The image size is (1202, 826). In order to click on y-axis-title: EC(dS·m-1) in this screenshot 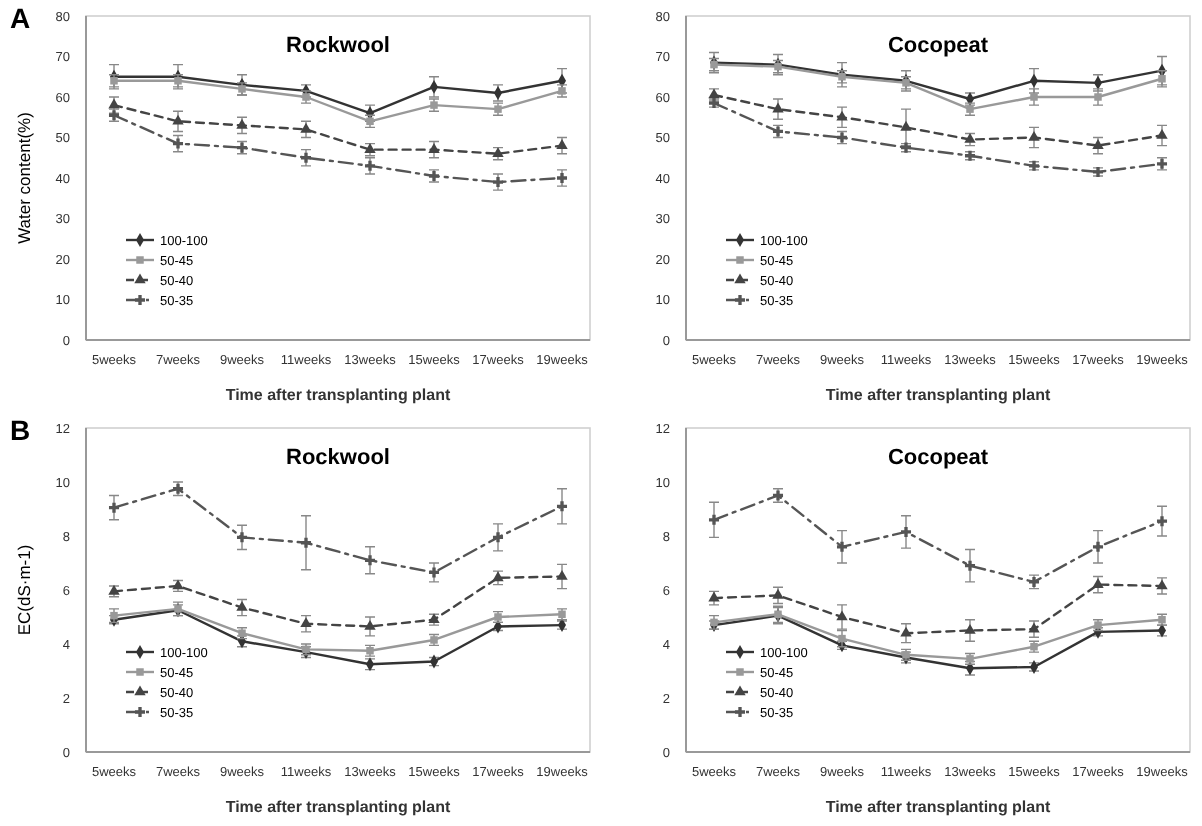, I will do `click(24, 590)`.